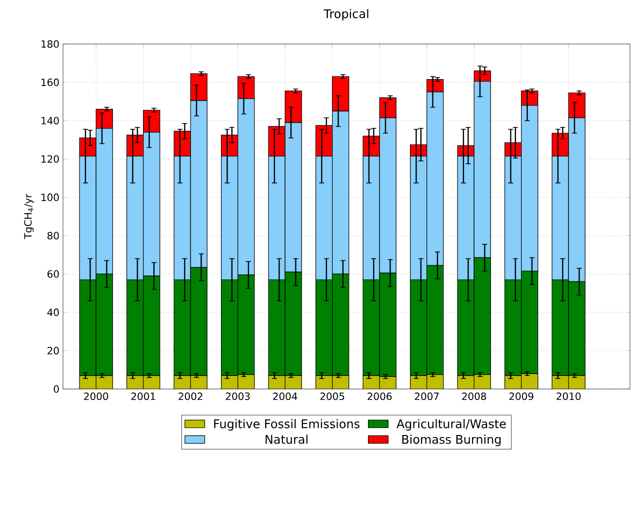 The image size is (632, 514). I want to click on x-tick-label: 2003, so click(238, 396).